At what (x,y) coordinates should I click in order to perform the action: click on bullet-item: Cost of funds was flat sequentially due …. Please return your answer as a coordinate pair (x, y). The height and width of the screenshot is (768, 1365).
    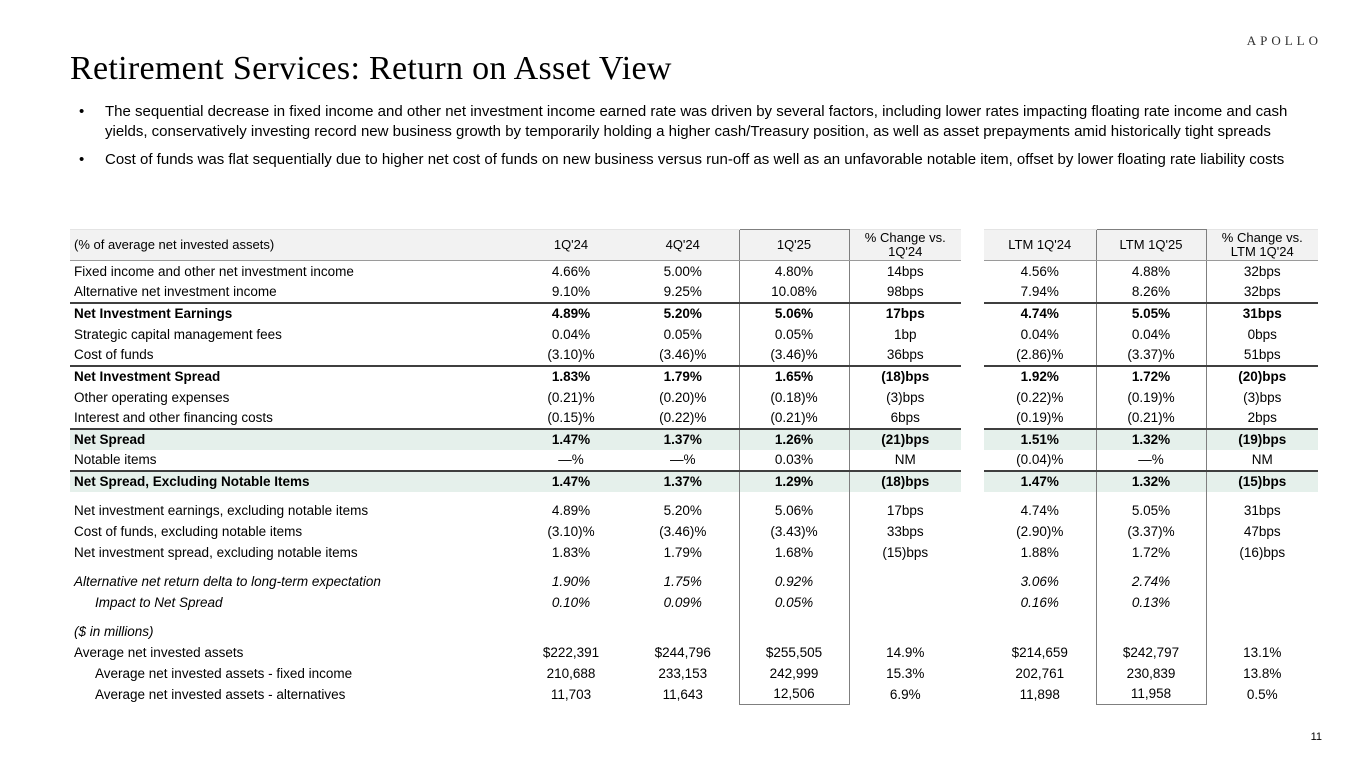
    Looking at the image, I should click on (700, 160).